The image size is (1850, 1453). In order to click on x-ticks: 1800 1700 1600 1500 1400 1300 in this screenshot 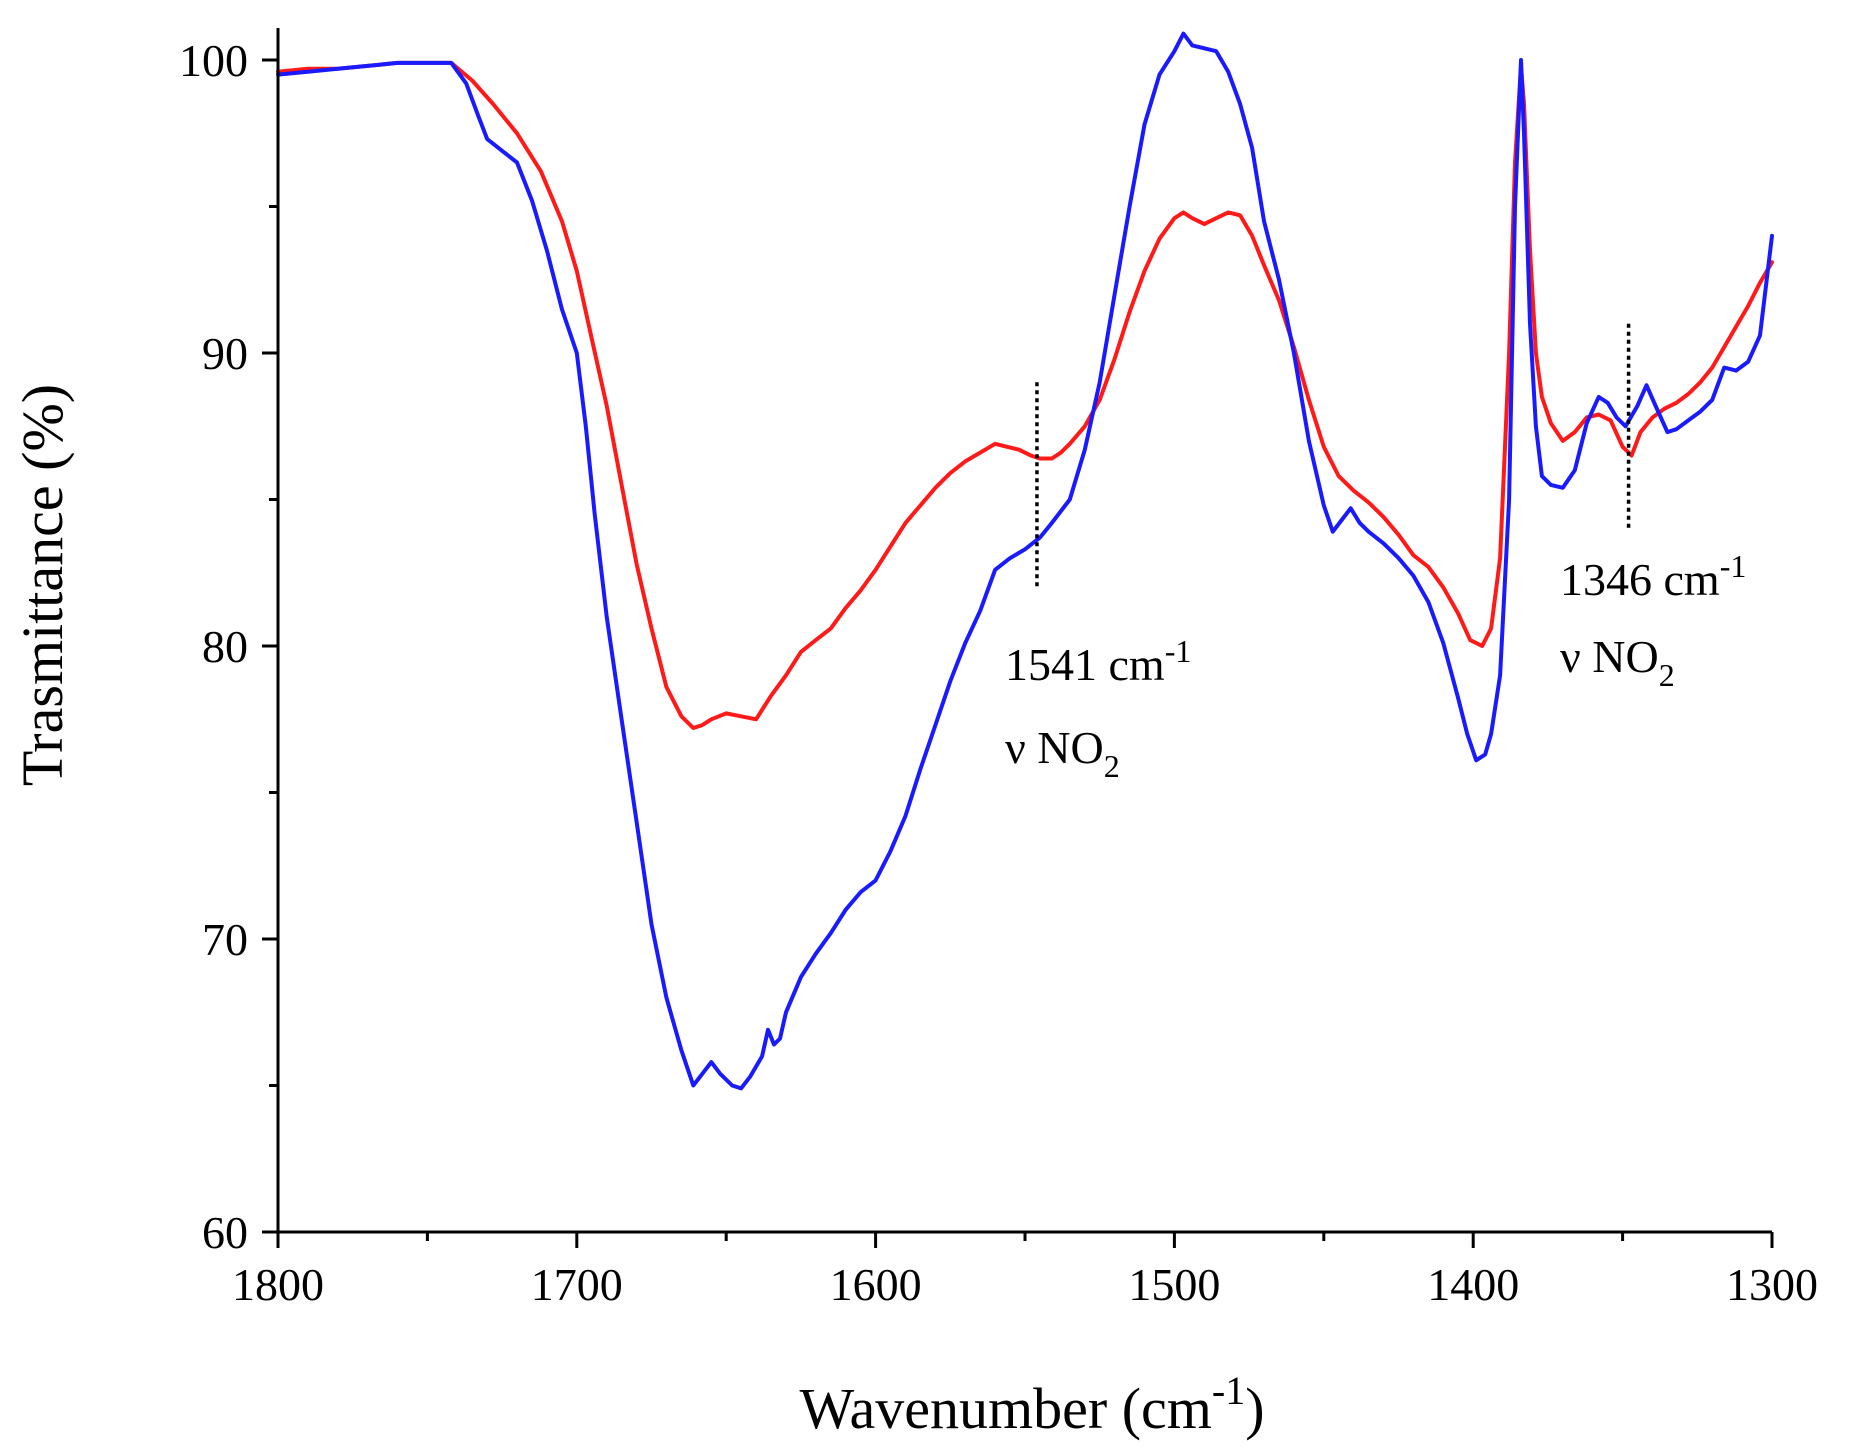, I will do `click(1025, 1271)`.